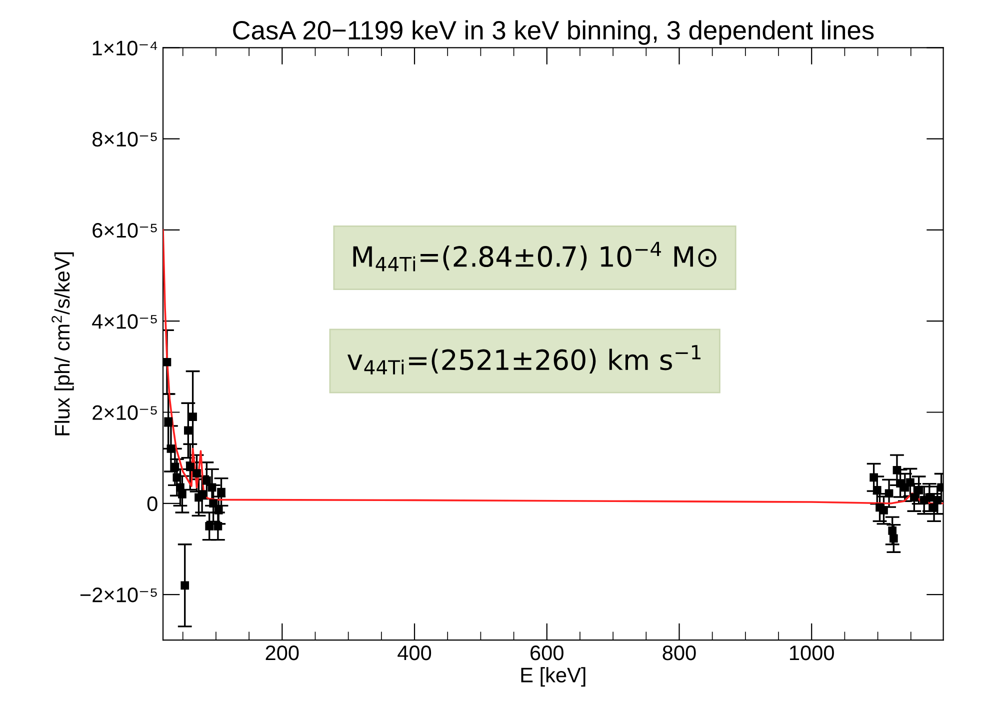  I want to click on y-tick-label: 4×10⁻⁵, so click(124, 321).